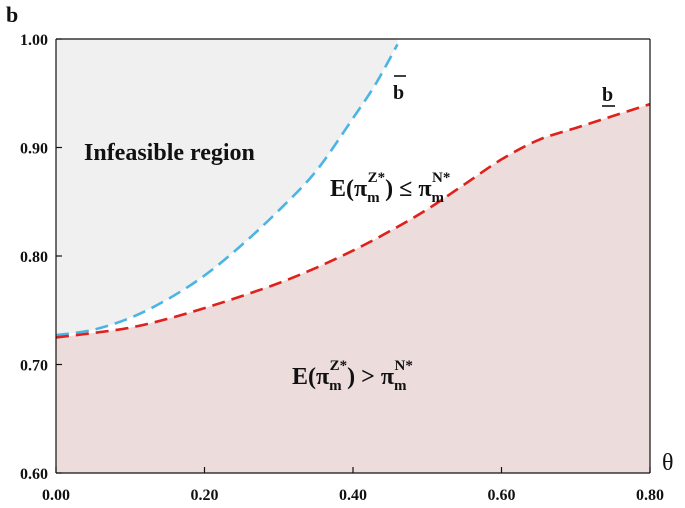 This screenshot has height=508, width=685. I want to click on between-lhs-close: ), so click(389, 189).